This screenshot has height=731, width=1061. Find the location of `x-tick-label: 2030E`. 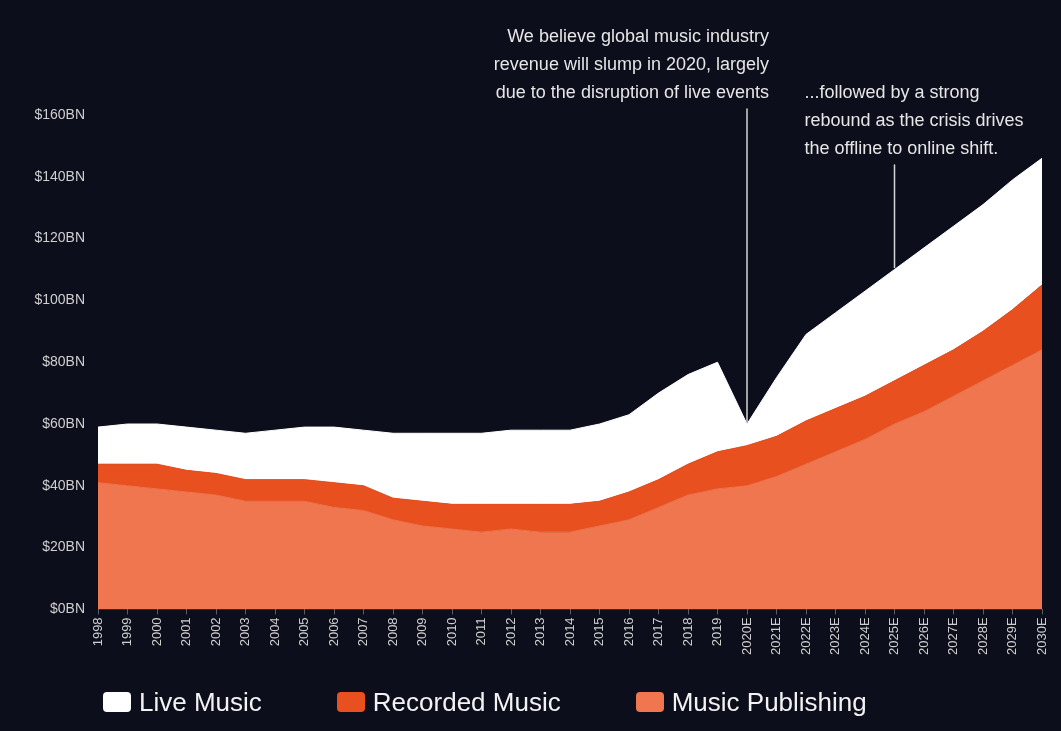

x-tick-label: 2030E is located at coordinates (1041, 636).